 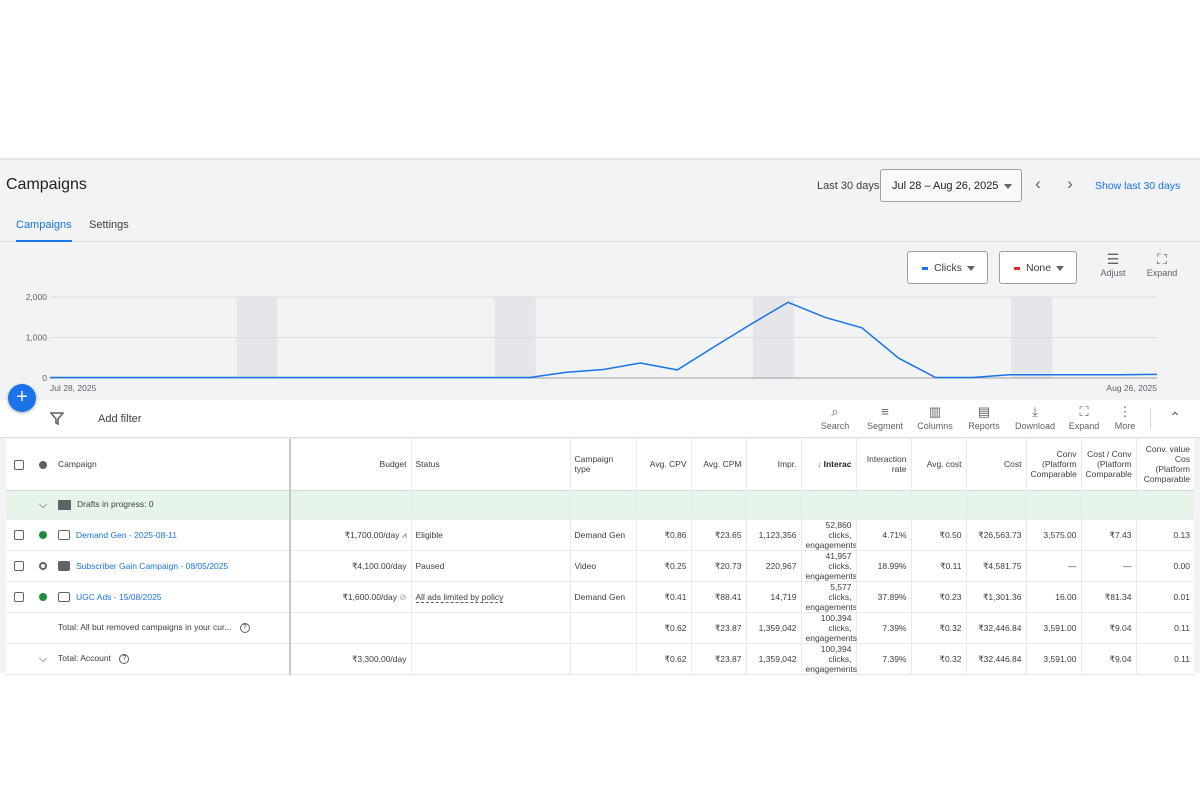 I want to click on budget-cell: ₹1,700.00/day ⩘, so click(x=350, y=535).